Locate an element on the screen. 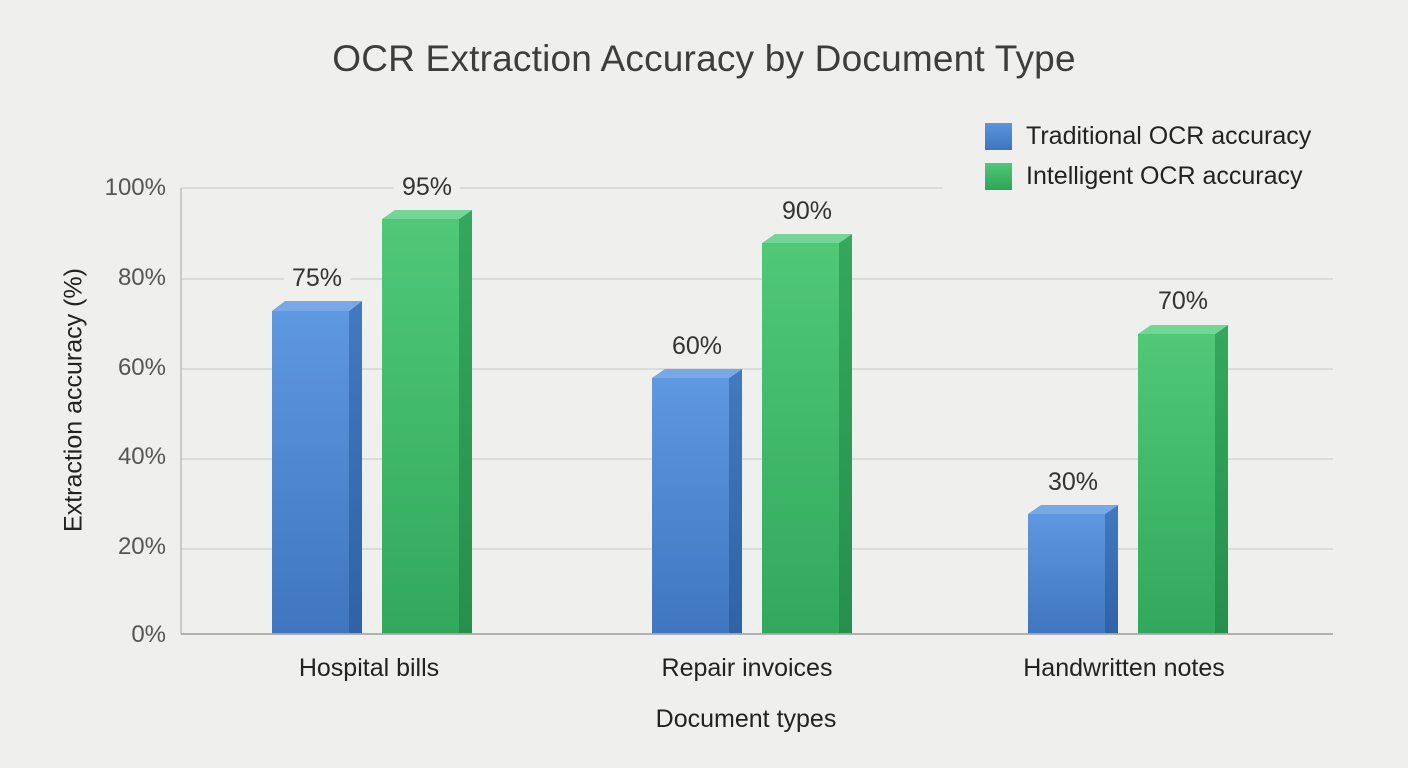 This screenshot has height=768, width=1408. bar-intelligent-repair-invoices is located at coordinates (807, 434).